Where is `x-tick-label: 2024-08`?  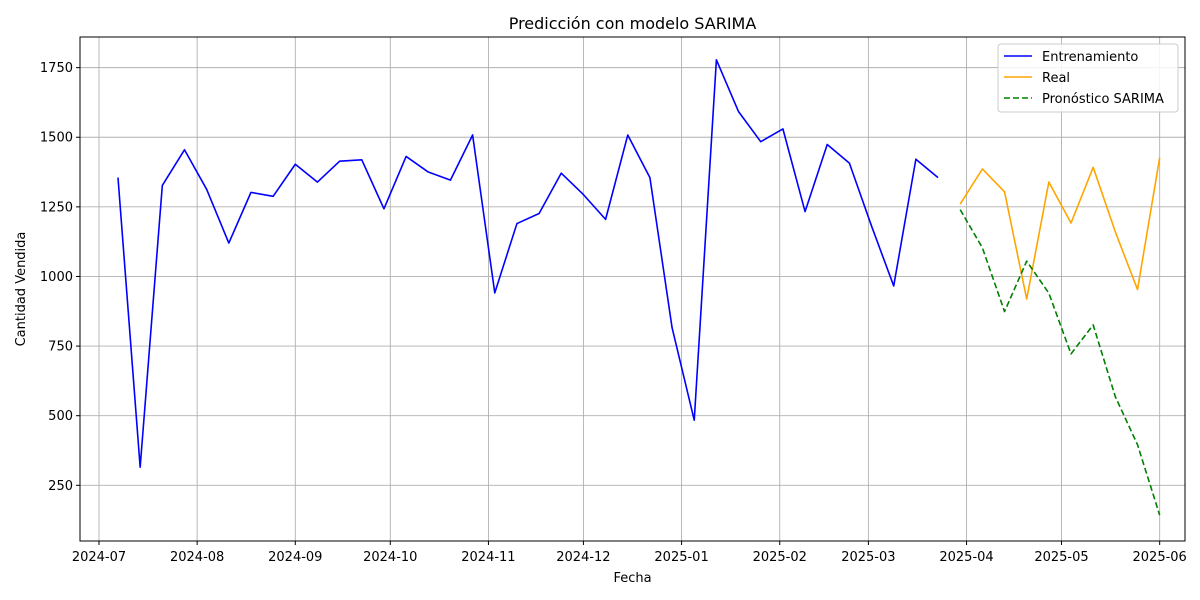
x-tick-label: 2024-08 is located at coordinates (197, 557).